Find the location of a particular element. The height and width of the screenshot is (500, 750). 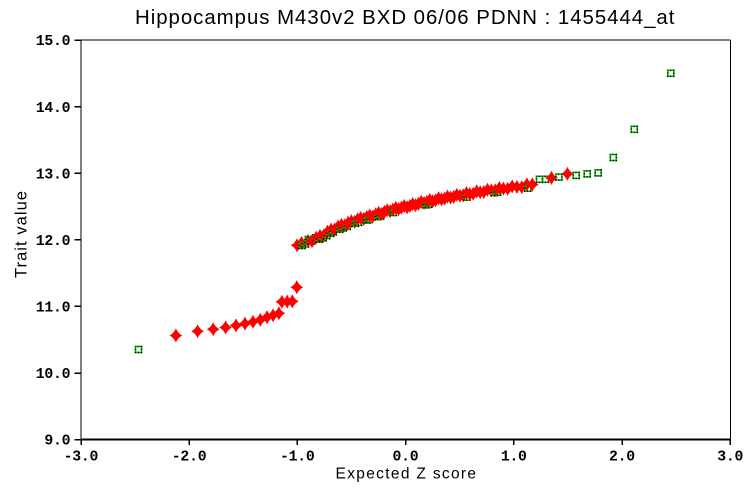

svg-text: -2.0 is located at coordinates (189, 458).